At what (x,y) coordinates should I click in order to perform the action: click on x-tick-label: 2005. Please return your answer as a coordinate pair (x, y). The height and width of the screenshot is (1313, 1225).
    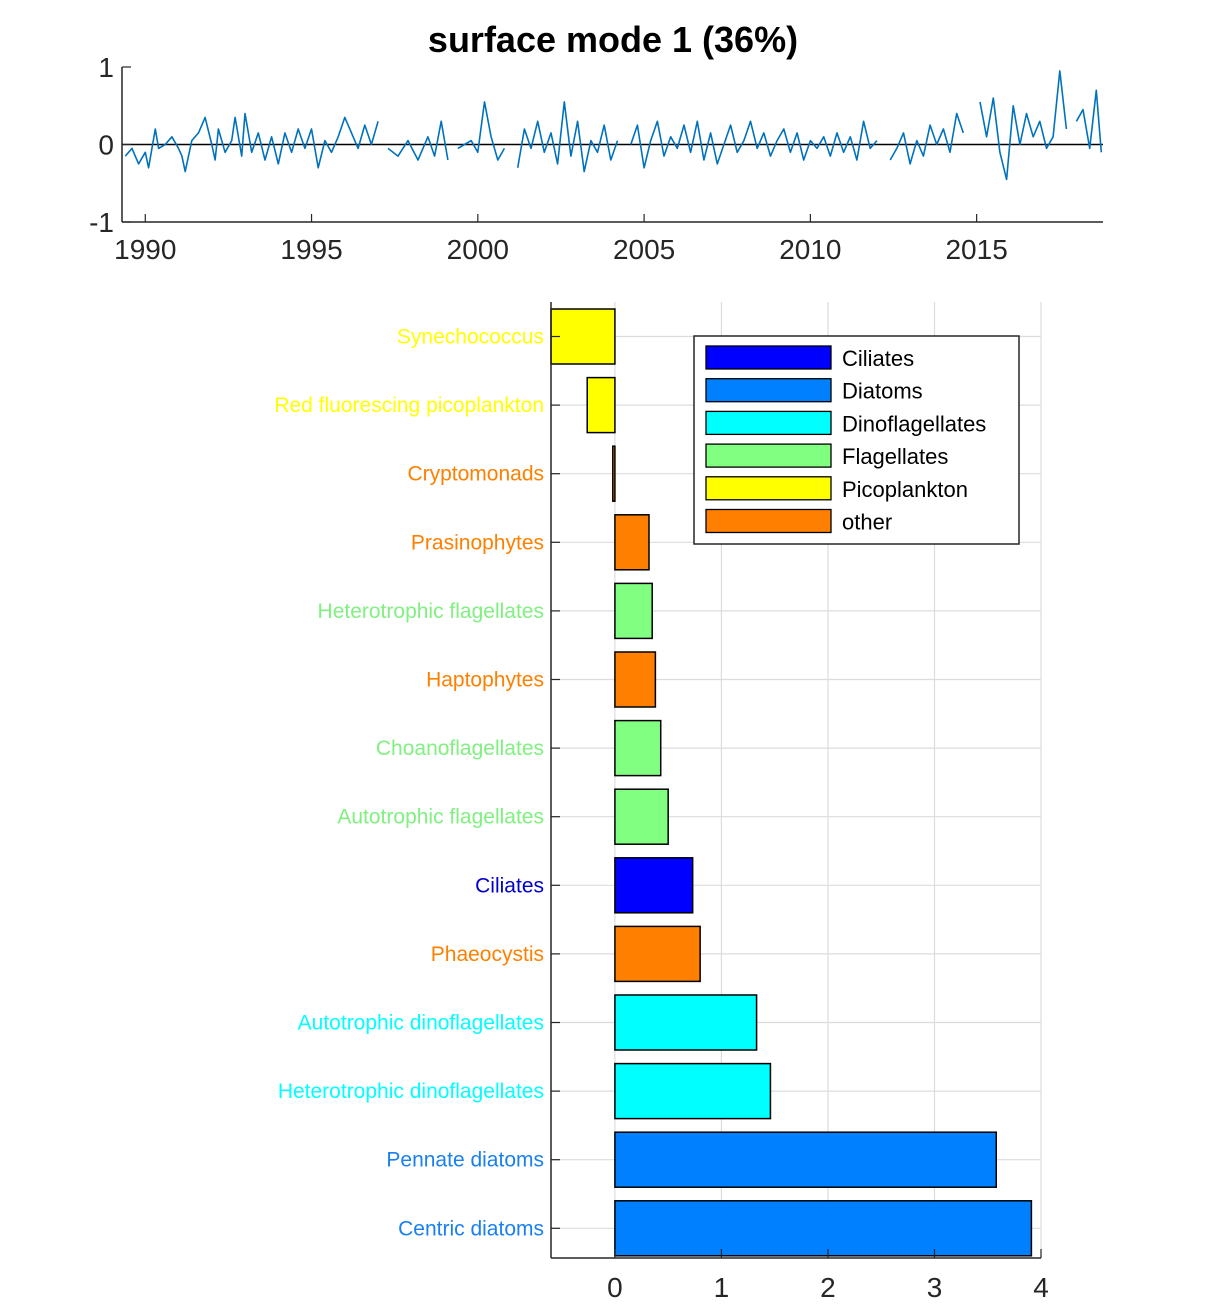
    Looking at the image, I should click on (644, 249).